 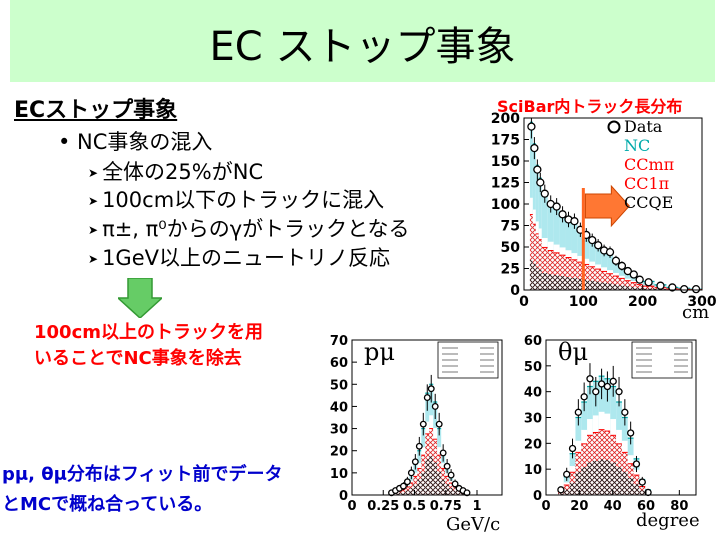 I want to click on conclusion-line: とMCで概ね合っている。, so click(x=107, y=504).